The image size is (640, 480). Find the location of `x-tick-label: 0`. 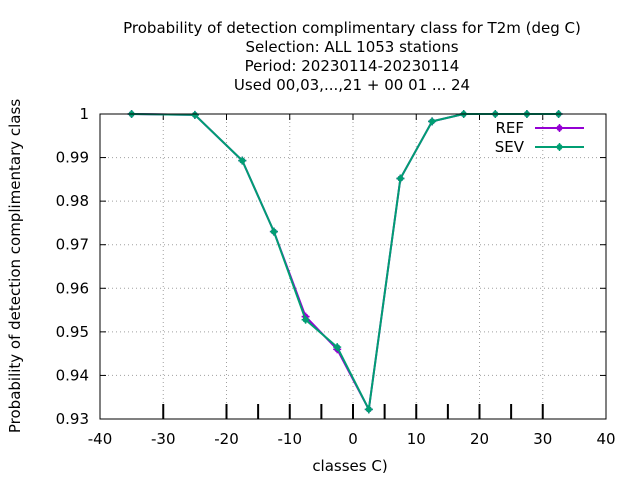

x-tick-label: 0 is located at coordinates (353, 439).